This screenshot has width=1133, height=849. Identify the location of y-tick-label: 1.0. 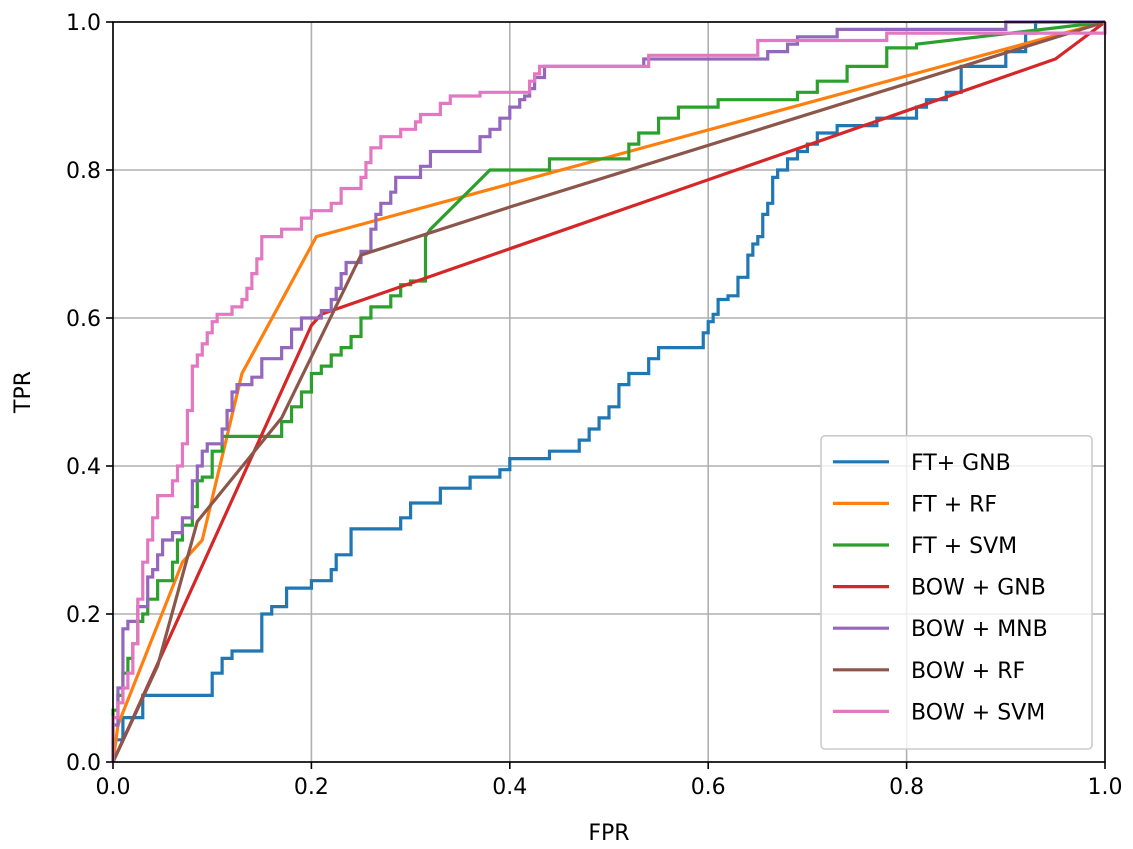
(83, 23).